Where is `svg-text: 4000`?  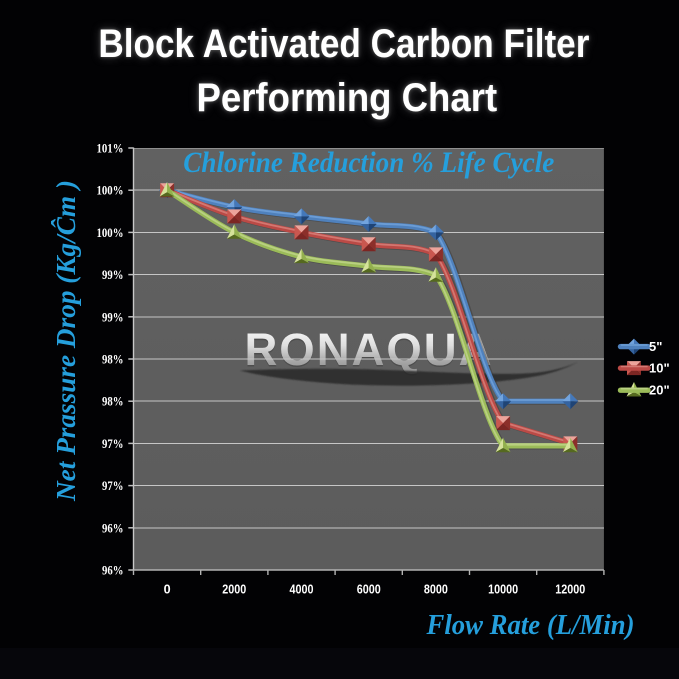 svg-text: 4000 is located at coordinates (302, 589).